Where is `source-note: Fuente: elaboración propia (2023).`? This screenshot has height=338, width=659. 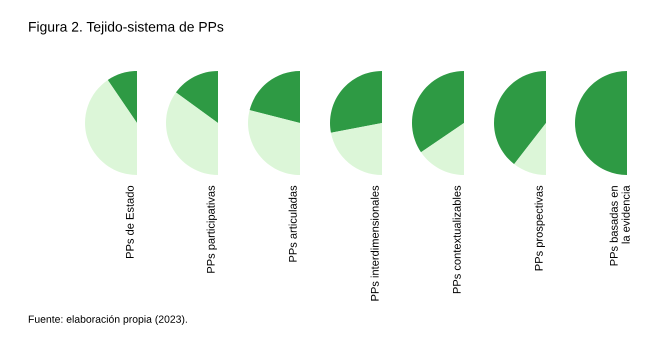 source-note: Fuente: elaboración propia (2023). is located at coordinates (107, 320).